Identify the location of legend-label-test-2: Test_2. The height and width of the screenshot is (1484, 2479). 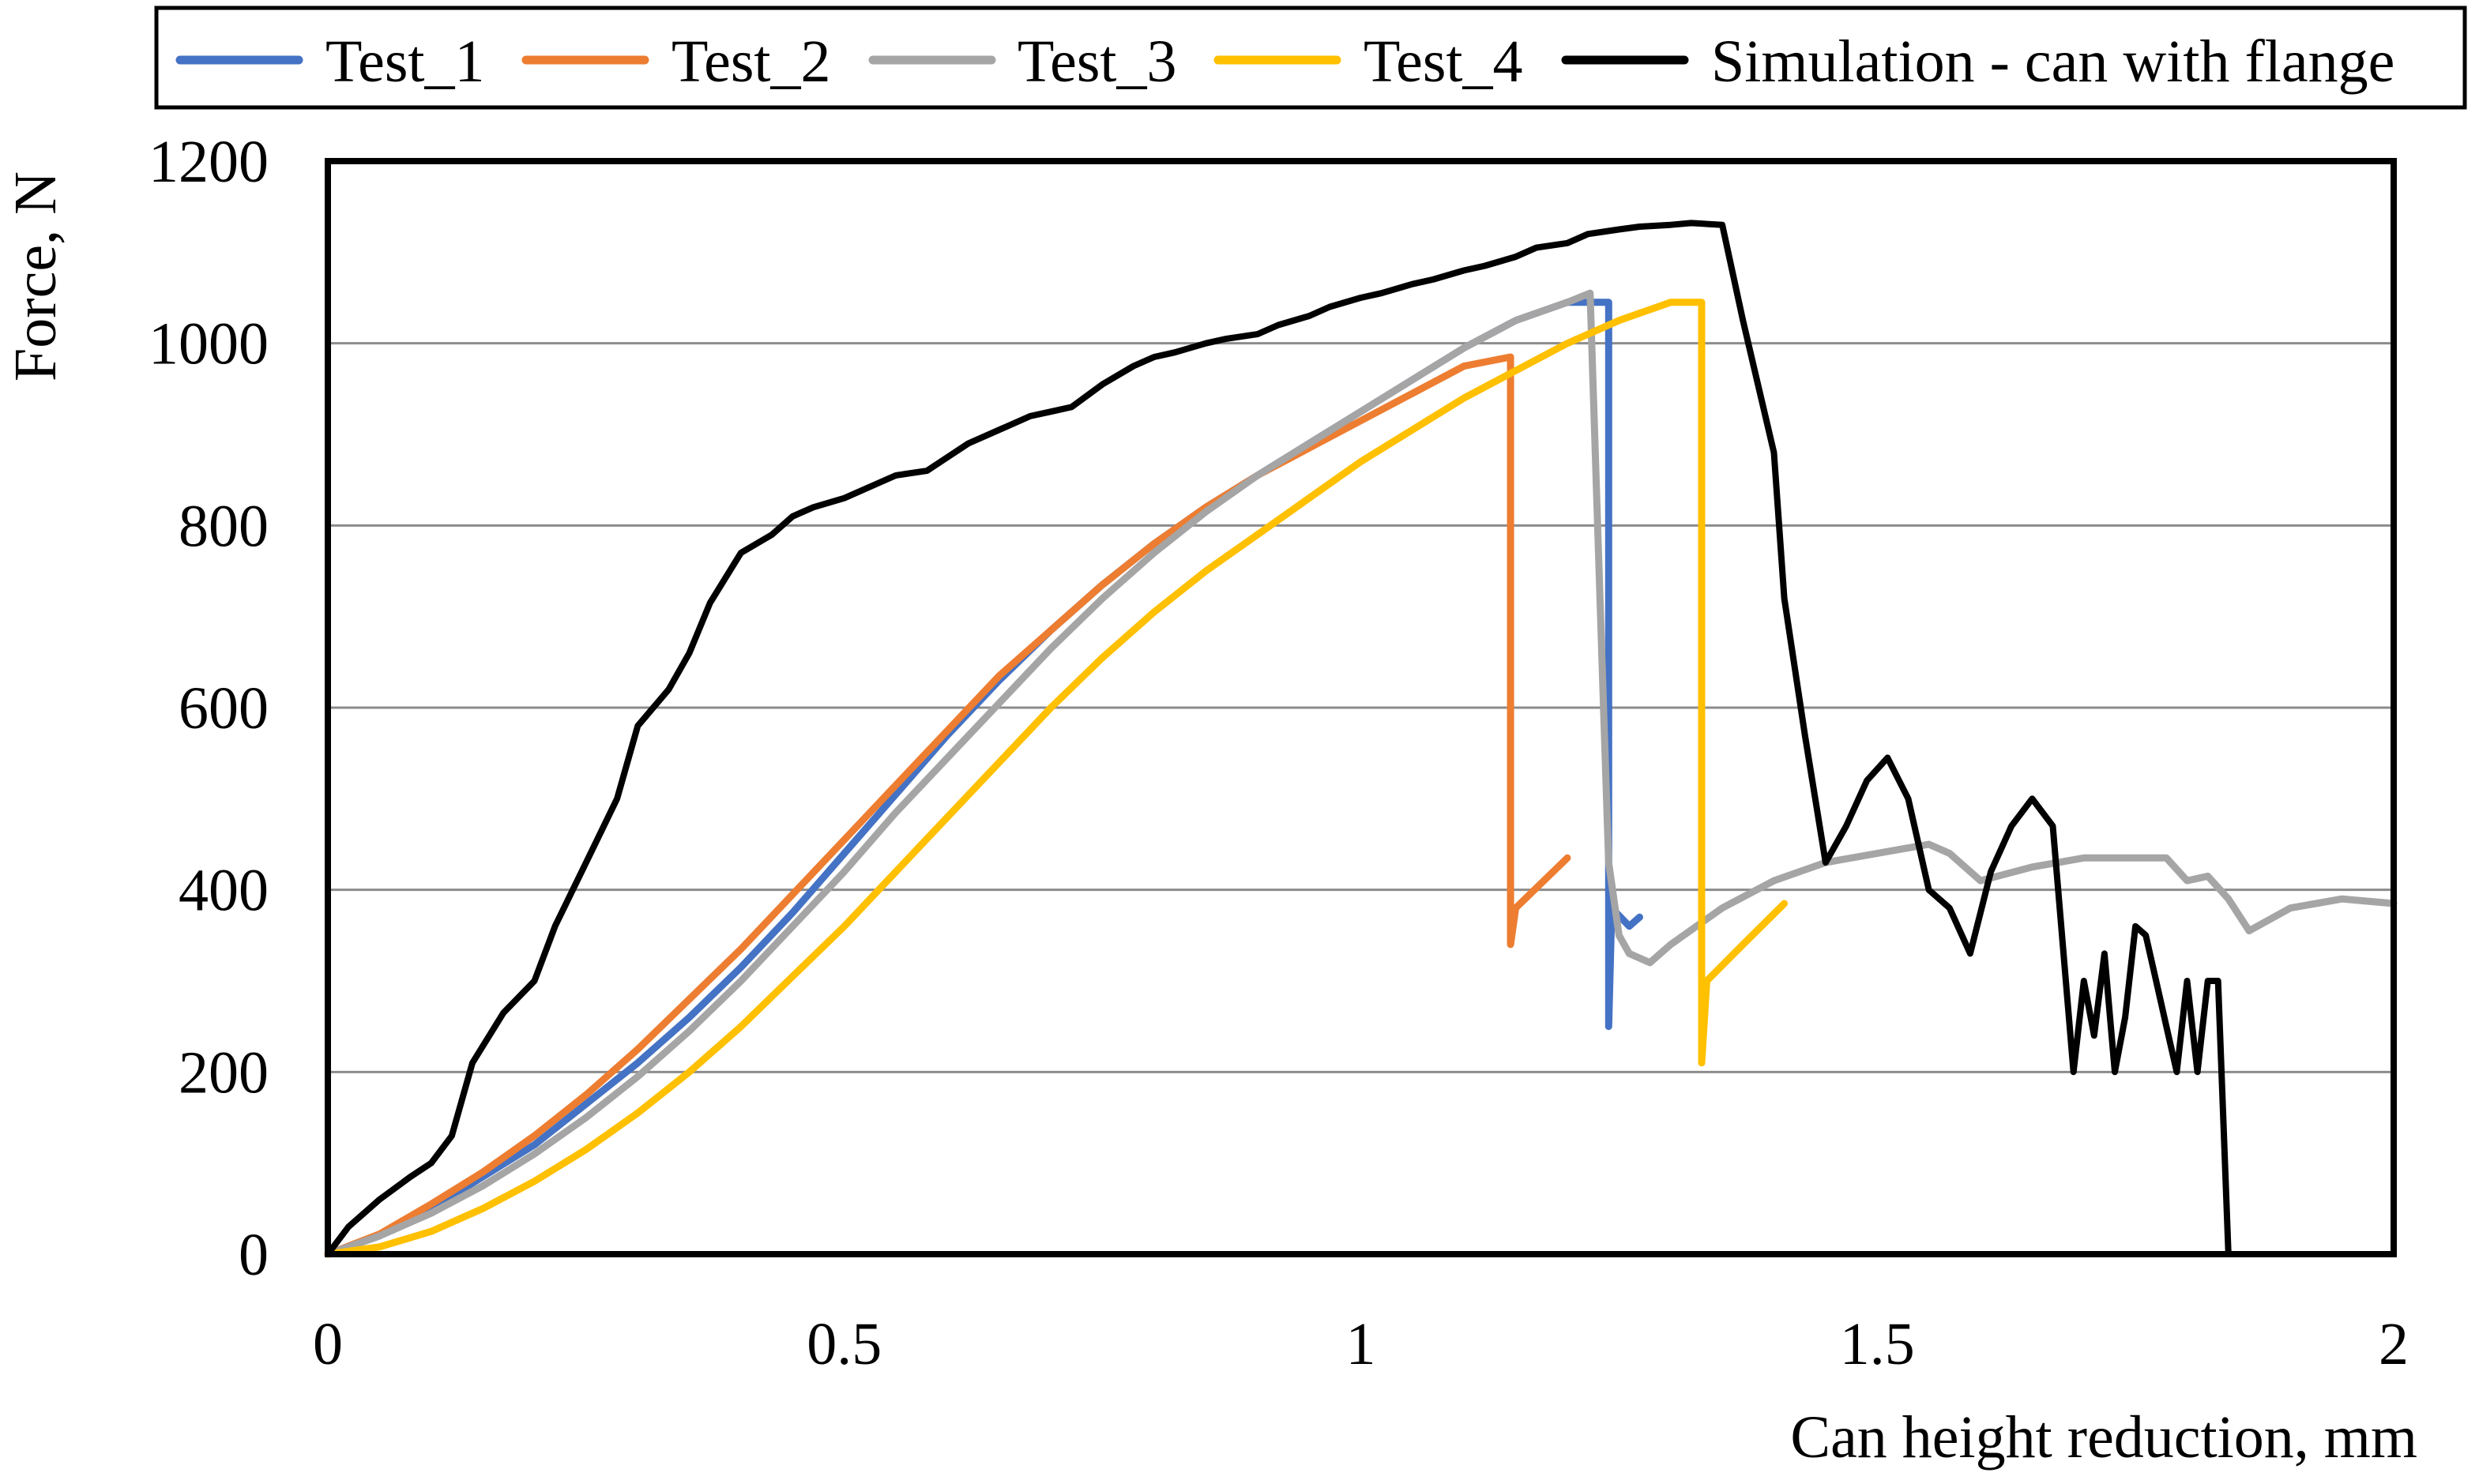
(751, 62).